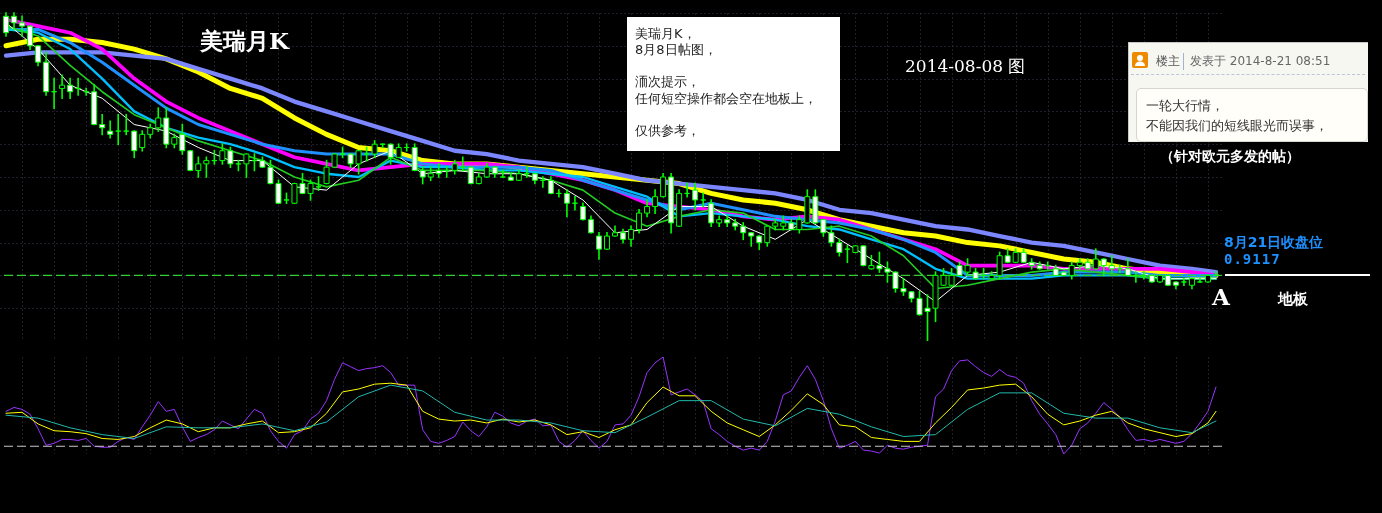  What do you see at coordinates (1168, 61) in the screenshot?
I see `annotation: 楼主` at bounding box center [1168, 61].